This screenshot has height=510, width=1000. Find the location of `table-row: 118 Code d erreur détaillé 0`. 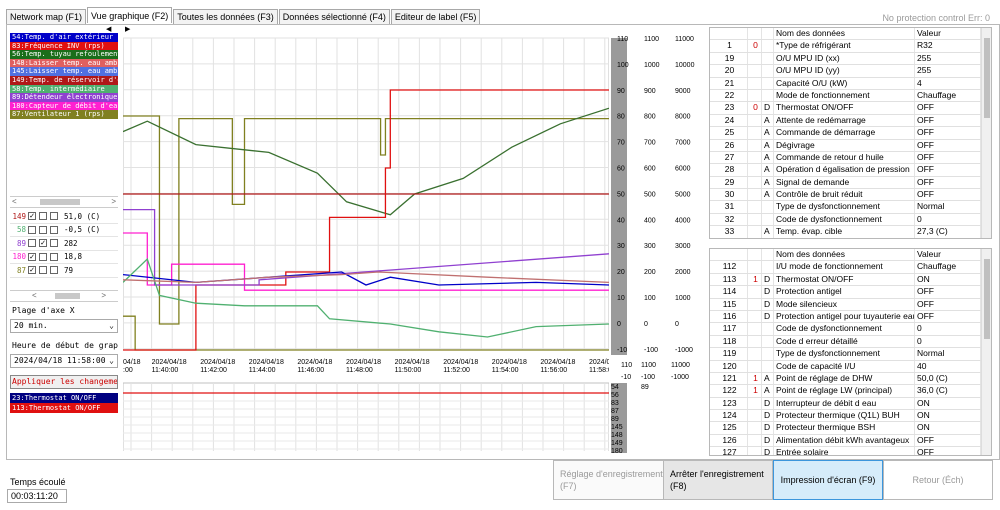

table-row: 118 Code d erreur détaillé 0 is located at coordinates (850, 342).